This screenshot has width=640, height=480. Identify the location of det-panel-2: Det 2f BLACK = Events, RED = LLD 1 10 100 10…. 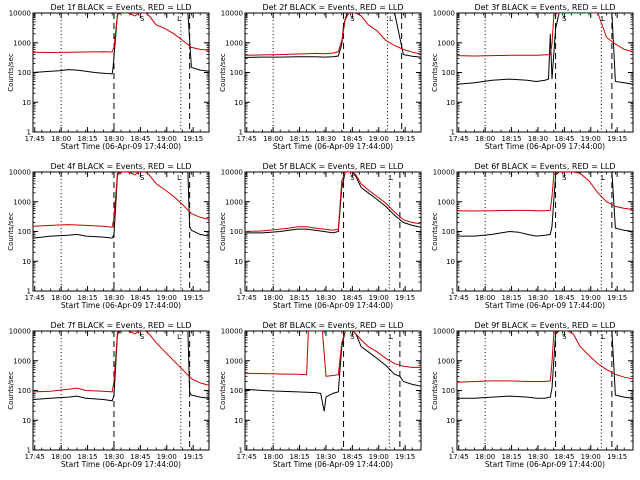
(320, 77).